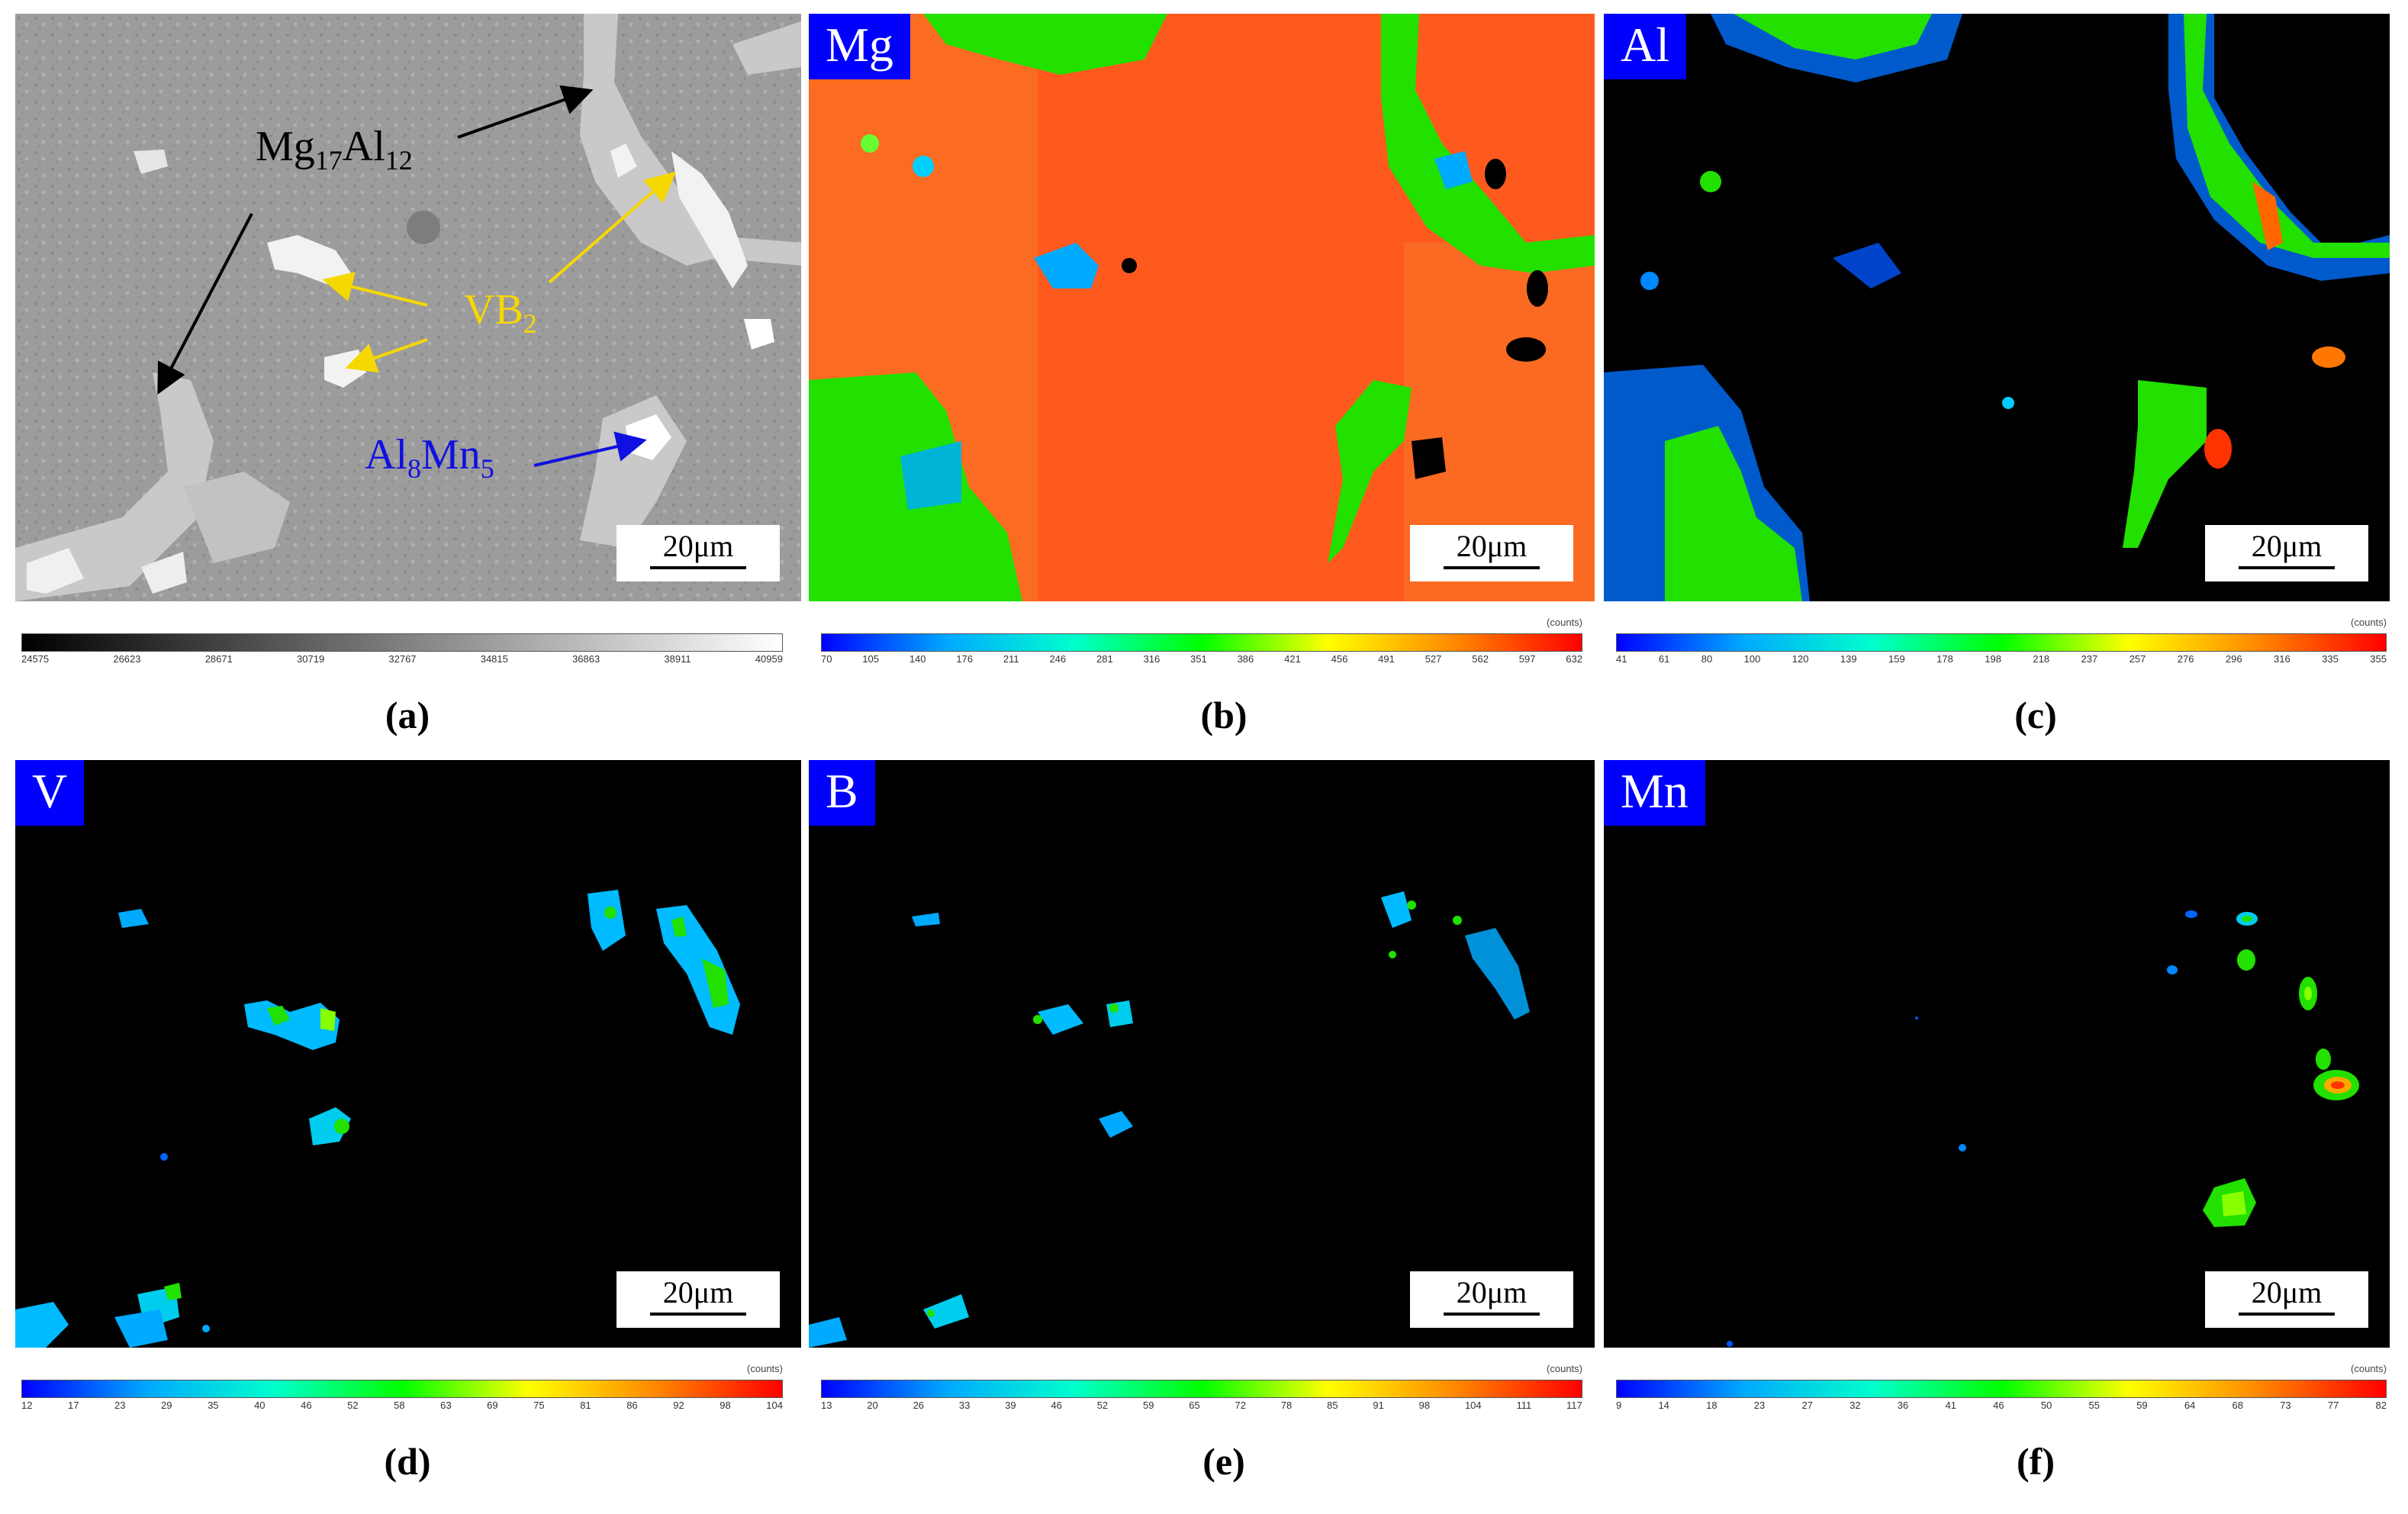 This screenshot has height=1514, width=2408. I want to click on colorbar-tick-label: 78, so click(1286, 1405).